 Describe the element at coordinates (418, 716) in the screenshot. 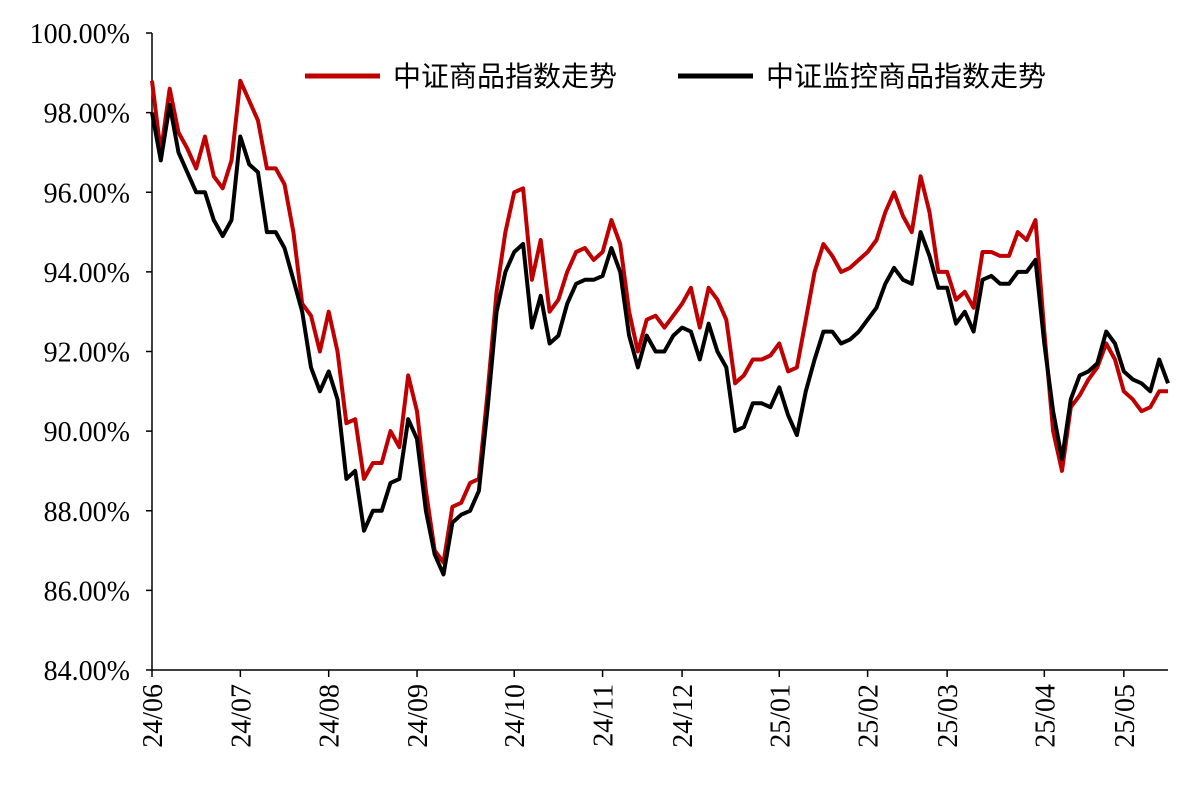

I see `x-tick-label: 24/09` at that location.